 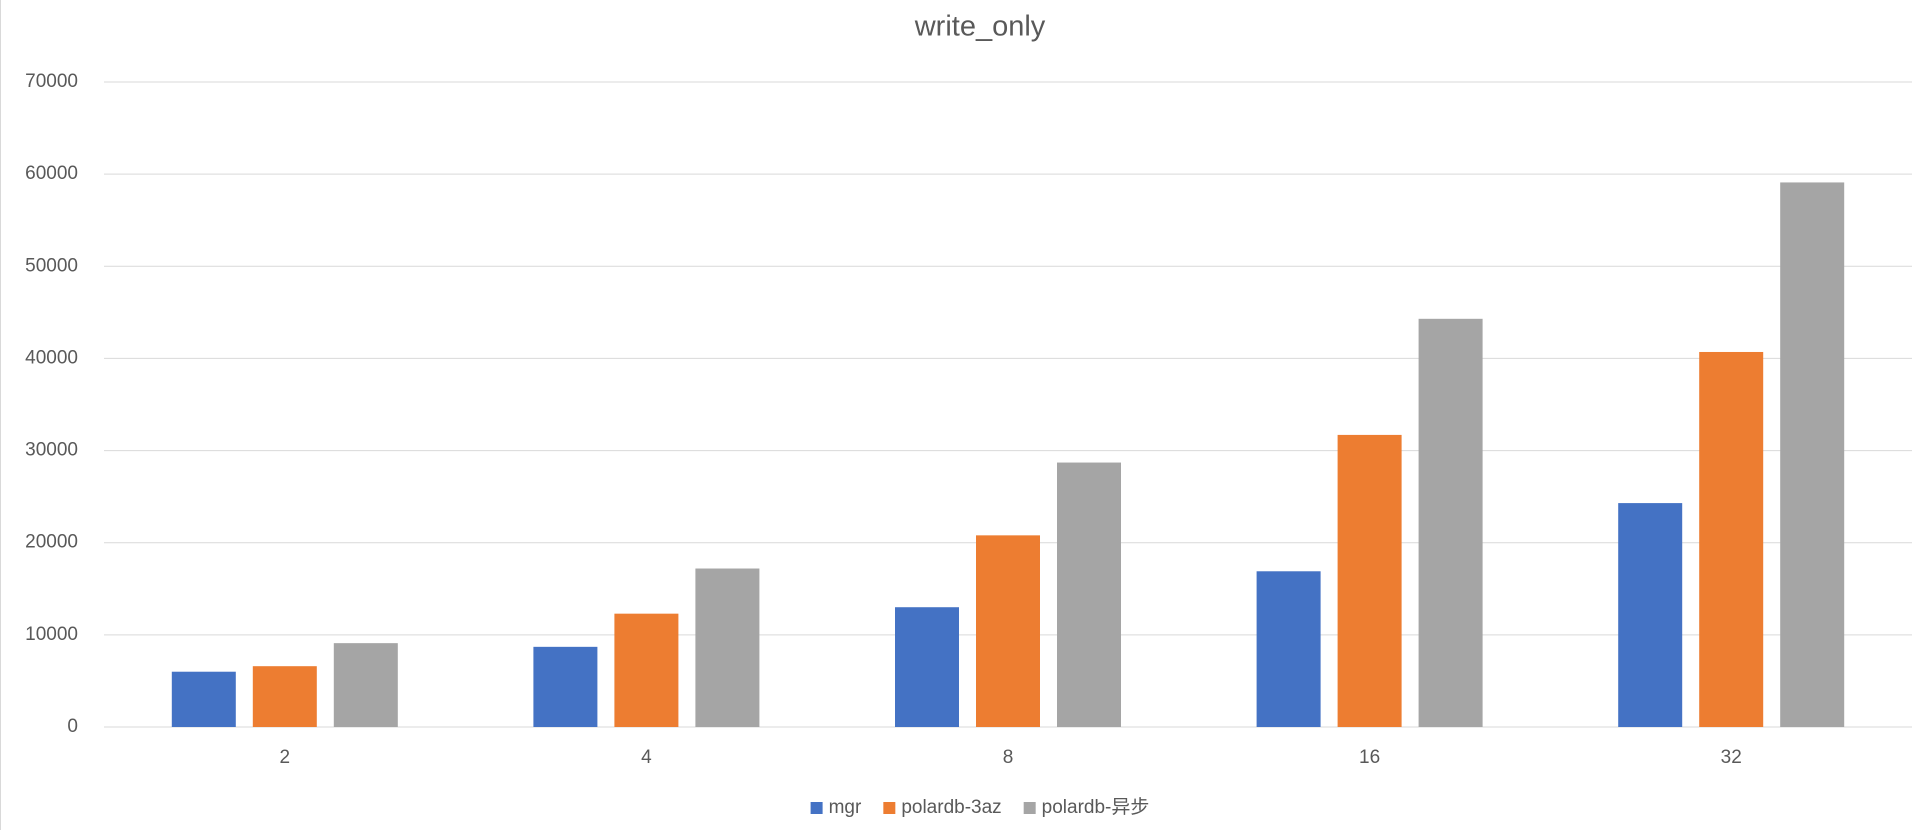 I want to click on y-tick-label: 10000, so click(x=51, y=634).